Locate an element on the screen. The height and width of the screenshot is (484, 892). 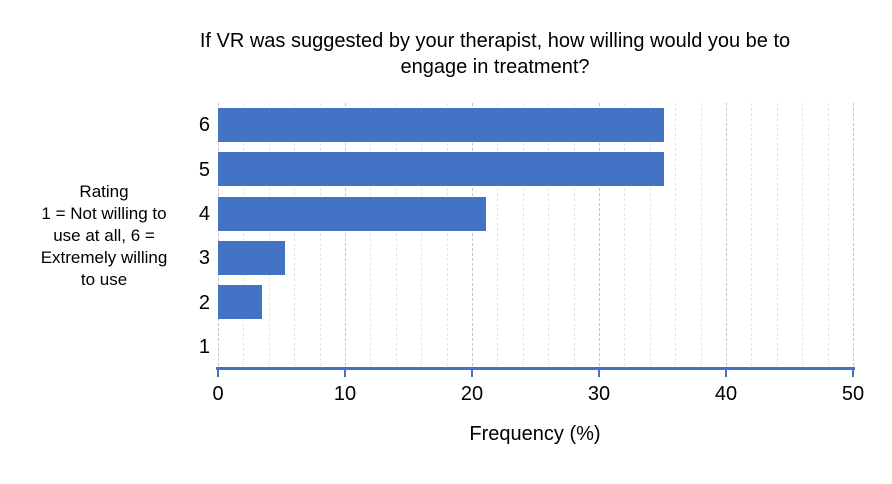
y-axis-label-line: 1 = Not willing to is located at coordinates (104, 213).